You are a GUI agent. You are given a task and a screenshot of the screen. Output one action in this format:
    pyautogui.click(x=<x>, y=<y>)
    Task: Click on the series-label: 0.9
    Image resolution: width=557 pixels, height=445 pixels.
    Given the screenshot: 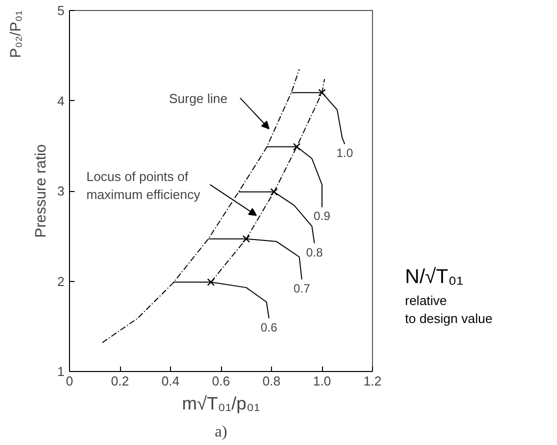 What is the action you would take?
    pyautogui.click(x=322, y=216)
    